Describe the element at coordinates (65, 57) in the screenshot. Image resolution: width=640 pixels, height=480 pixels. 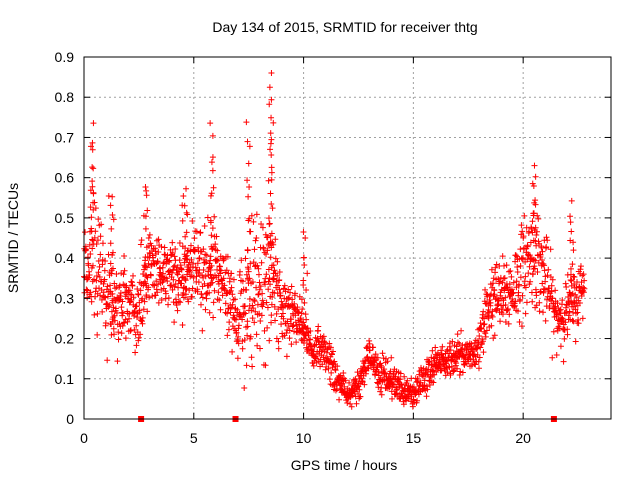
I see `y-tick-label: 0.9` at that location.